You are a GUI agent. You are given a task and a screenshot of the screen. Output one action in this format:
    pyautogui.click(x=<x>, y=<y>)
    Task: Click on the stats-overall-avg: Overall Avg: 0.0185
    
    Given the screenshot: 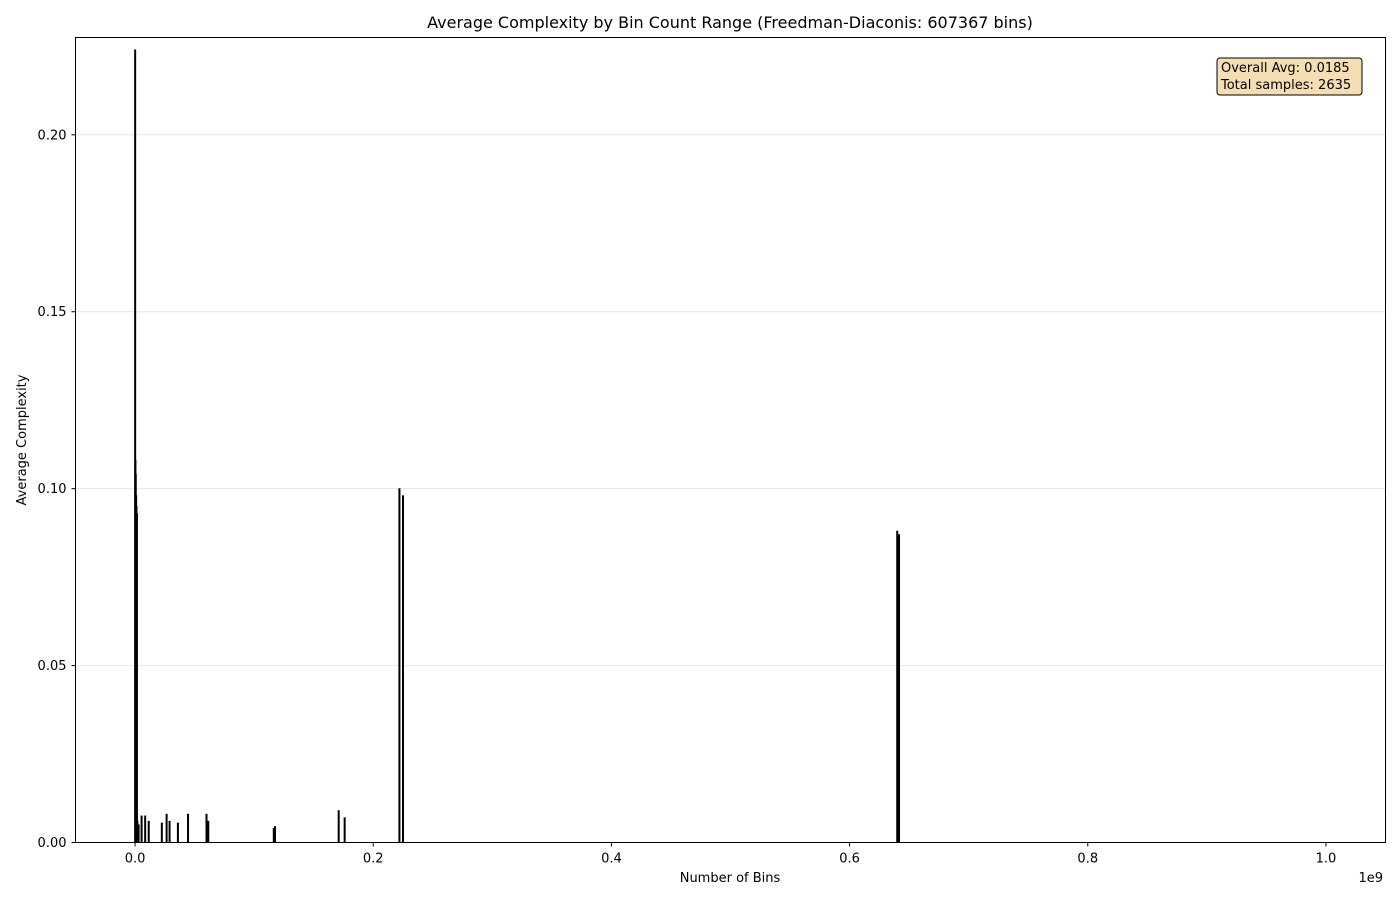 What is the action you would take?
    pyautogui.click(x=1285, y=68)
    